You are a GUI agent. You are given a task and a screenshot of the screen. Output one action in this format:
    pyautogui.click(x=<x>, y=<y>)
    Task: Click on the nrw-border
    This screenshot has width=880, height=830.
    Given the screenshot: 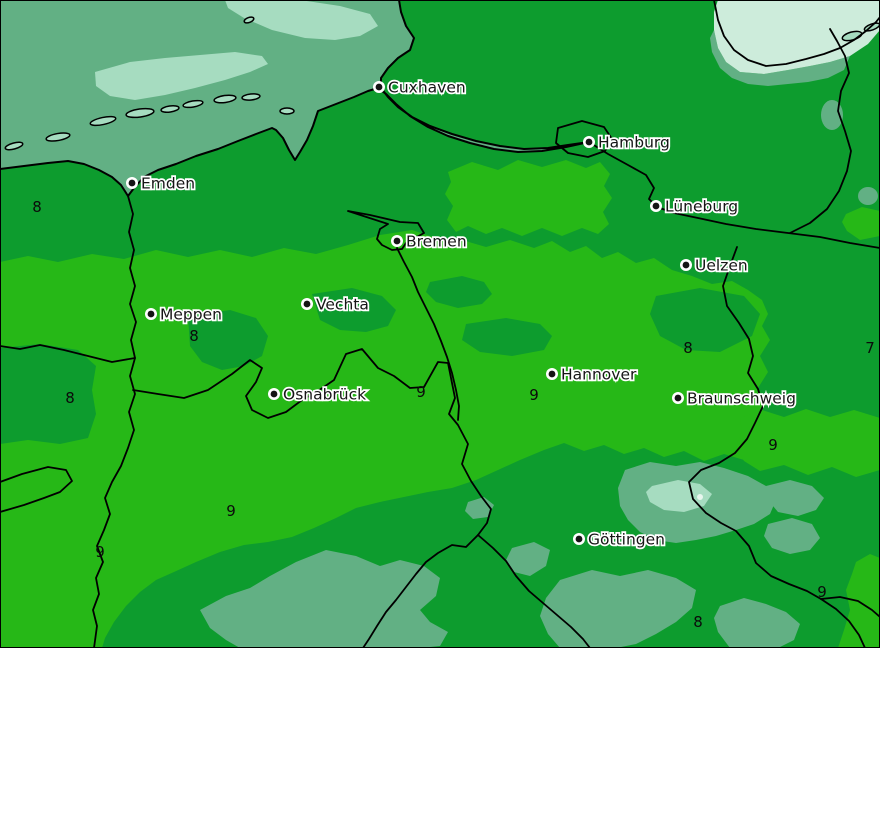 What is the action you would take?
    pyautogui.click(x=312, y=498)
    